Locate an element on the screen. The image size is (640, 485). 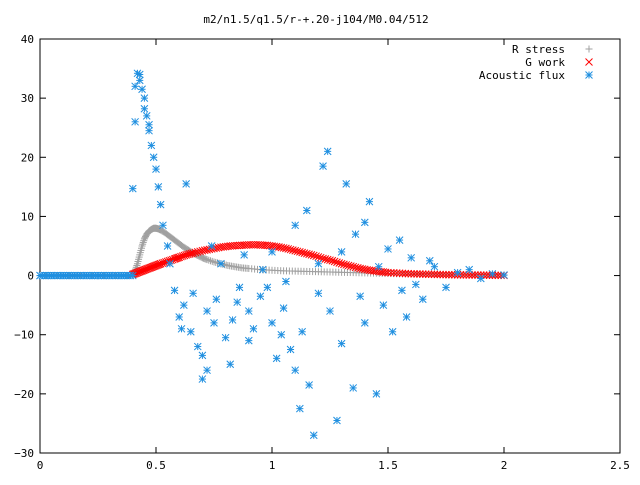
y-tick-label: −30 is located at coordinates (24, 453).